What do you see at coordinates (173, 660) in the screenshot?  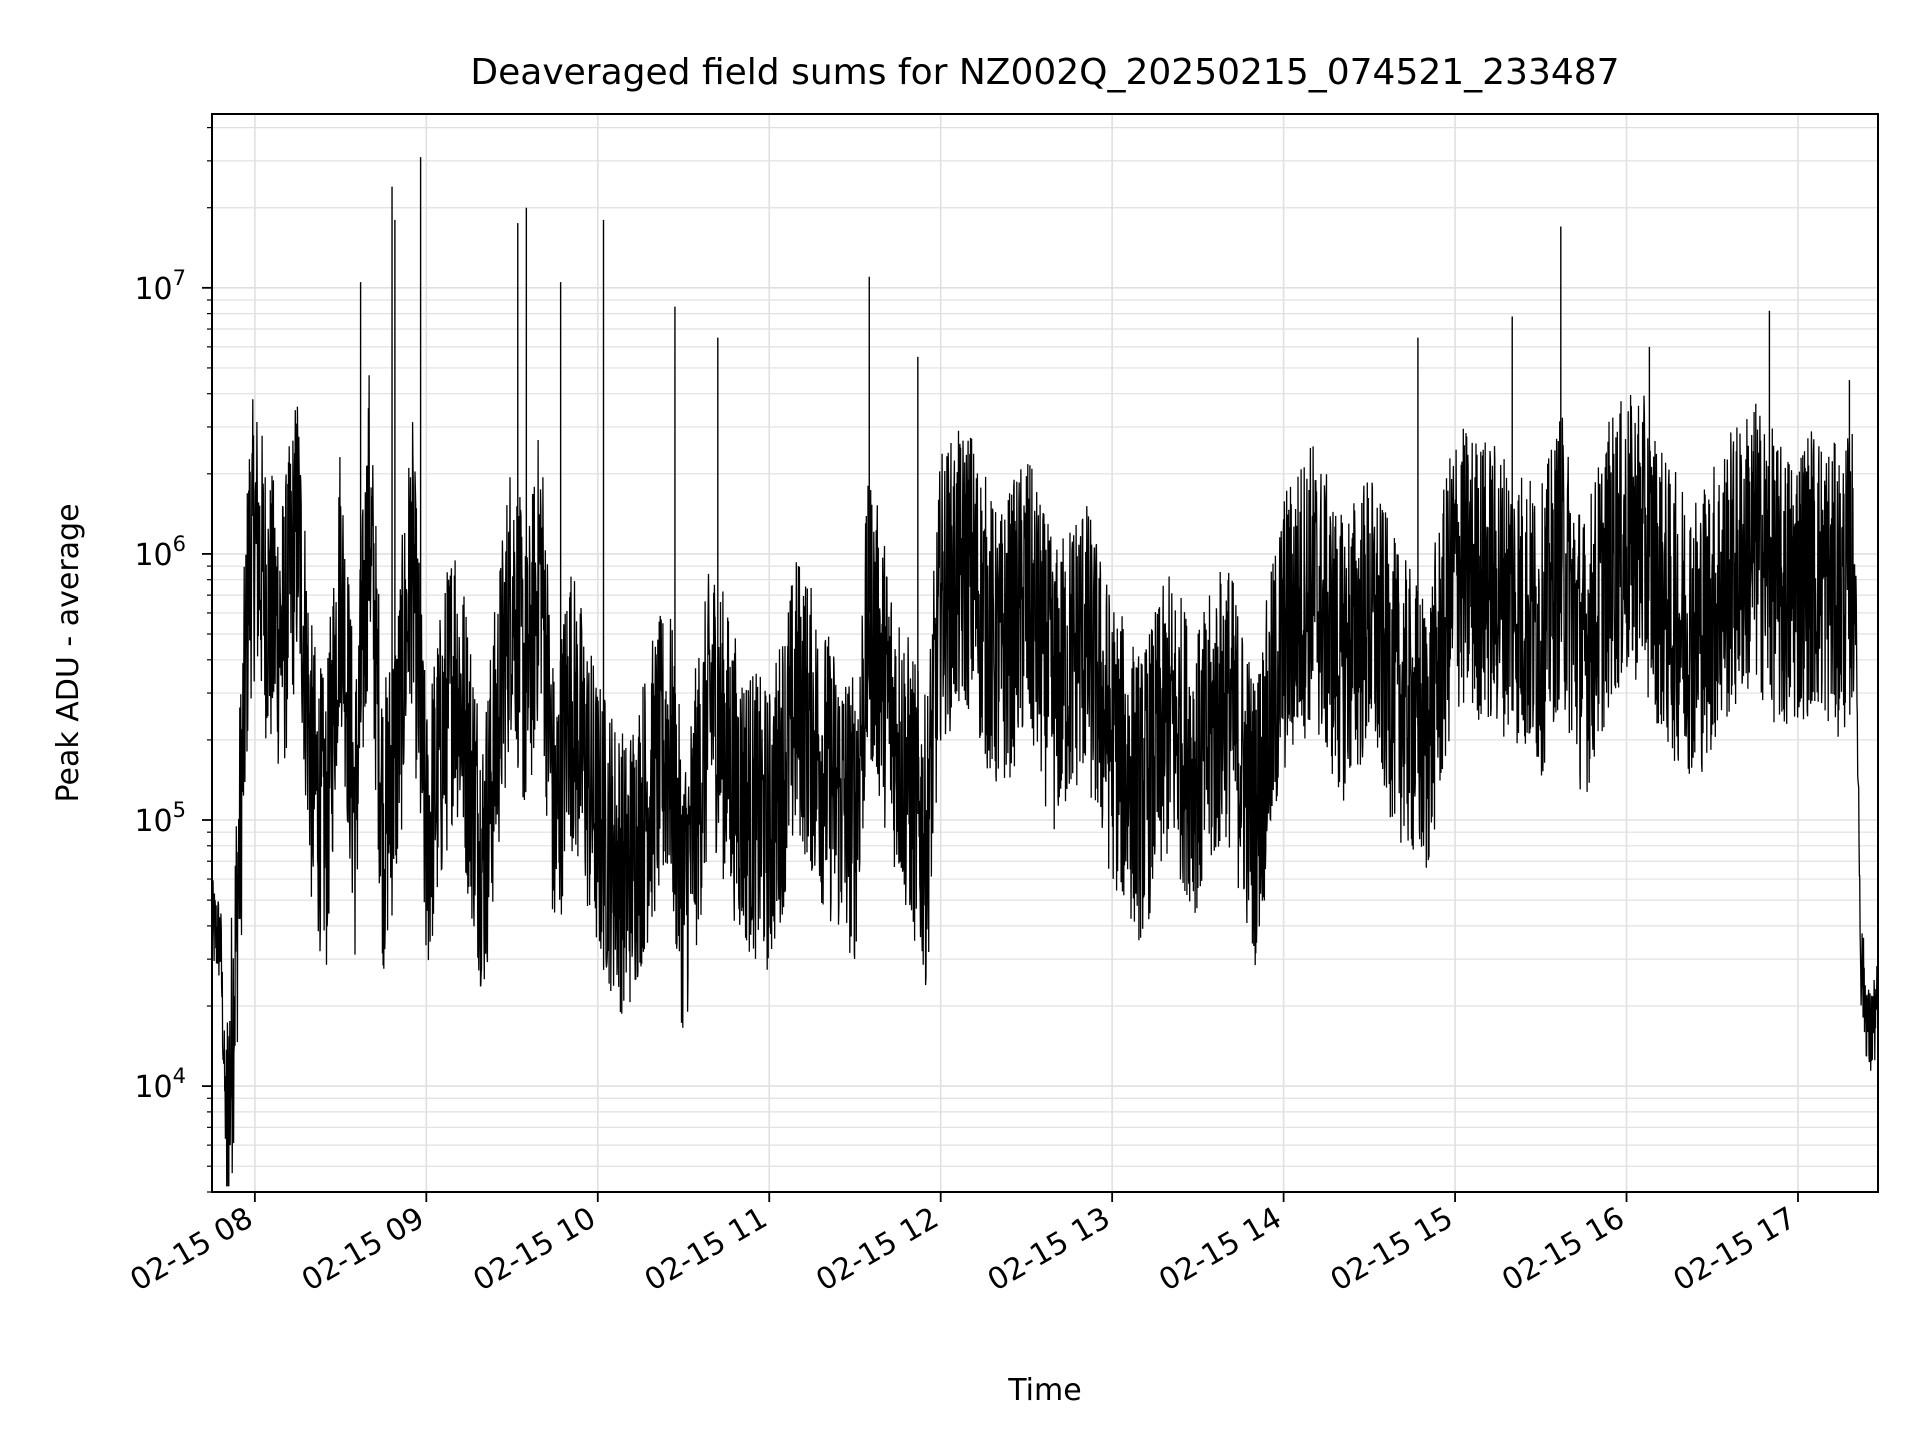 I see `y-axis-ticks: 10⁴ 10⁵ 10⁶ 10⁷` at bounding box center [173, 660].